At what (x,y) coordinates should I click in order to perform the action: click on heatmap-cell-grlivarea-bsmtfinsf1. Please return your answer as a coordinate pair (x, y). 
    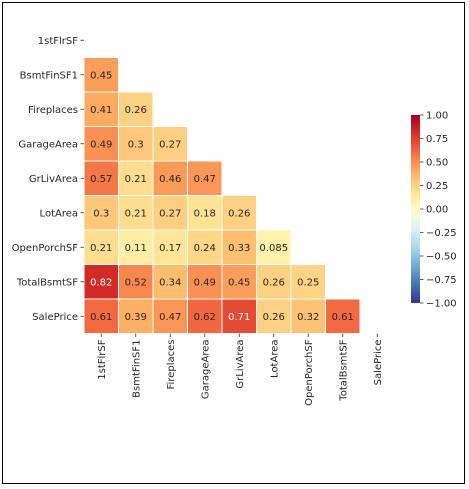
    Looking at the image, I should click on (136, 178).